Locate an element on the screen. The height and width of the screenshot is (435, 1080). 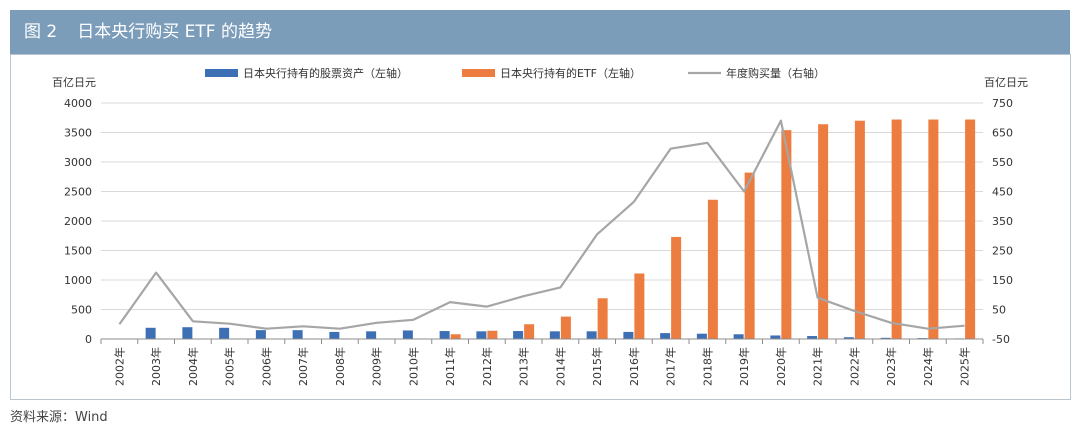
x-tick-label: 2017年 is located at coordinates (671, 366).